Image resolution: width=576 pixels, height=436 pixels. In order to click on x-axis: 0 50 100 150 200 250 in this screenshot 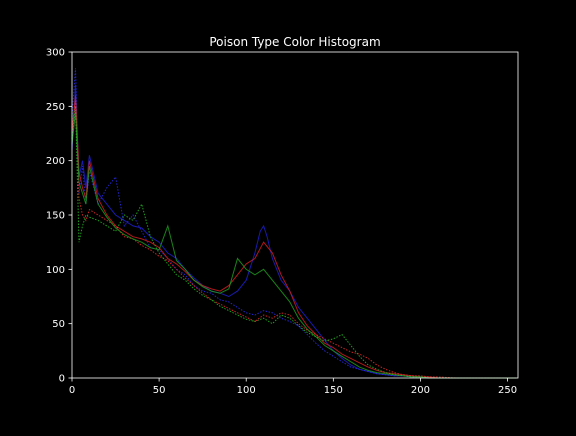, I will do `click(293, 387)`.